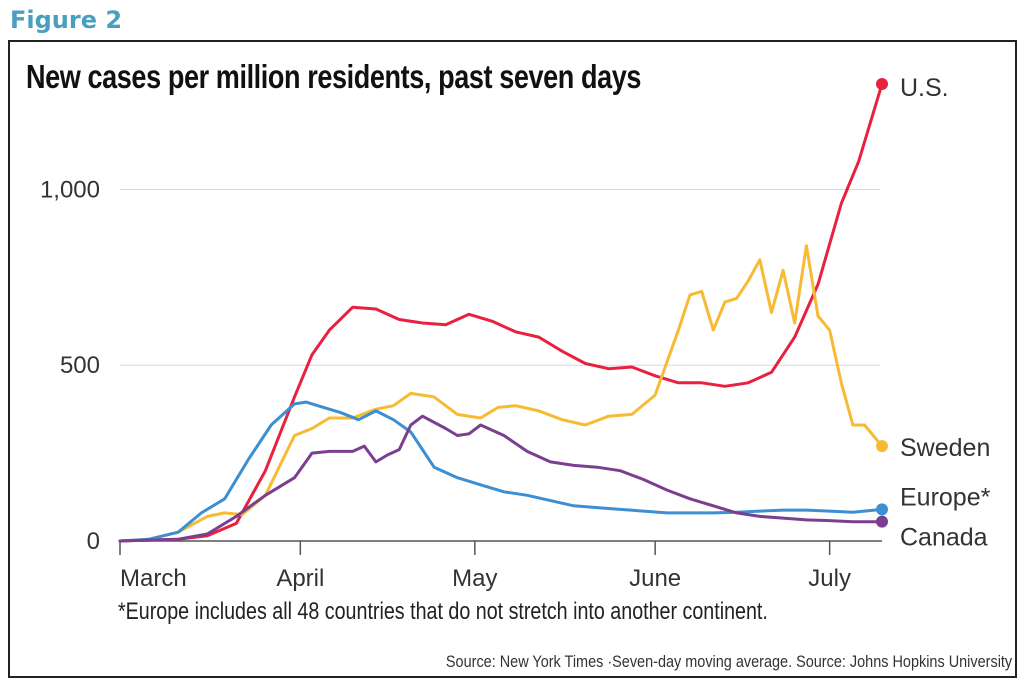 Image resolution: width=1024 pixels, height=683 pixels. What do you see at coordinates (66, 20) in the screenshot?
I see `figure-label: Figure 2` at bounding box center [66, 20].